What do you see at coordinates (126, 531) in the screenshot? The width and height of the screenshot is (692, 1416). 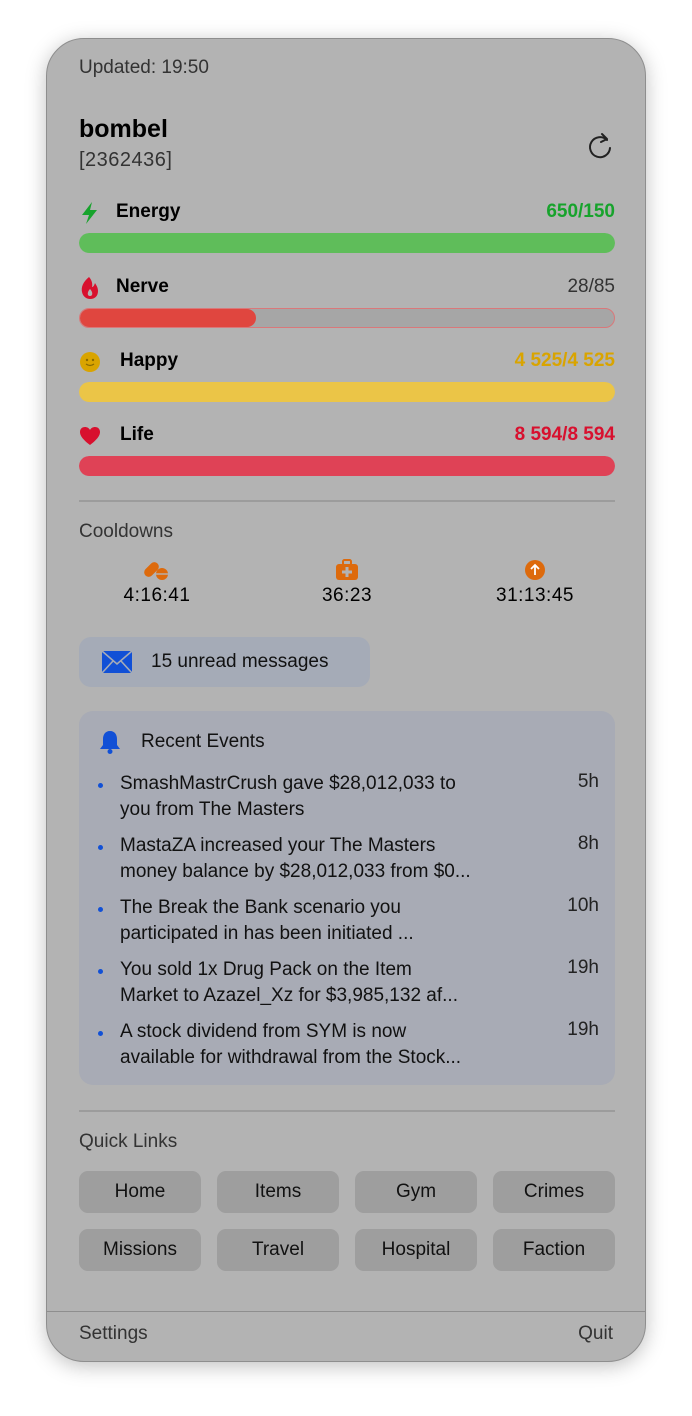 I see `cooldowns-title: Cooldowns` at bounding box center [126, 531].